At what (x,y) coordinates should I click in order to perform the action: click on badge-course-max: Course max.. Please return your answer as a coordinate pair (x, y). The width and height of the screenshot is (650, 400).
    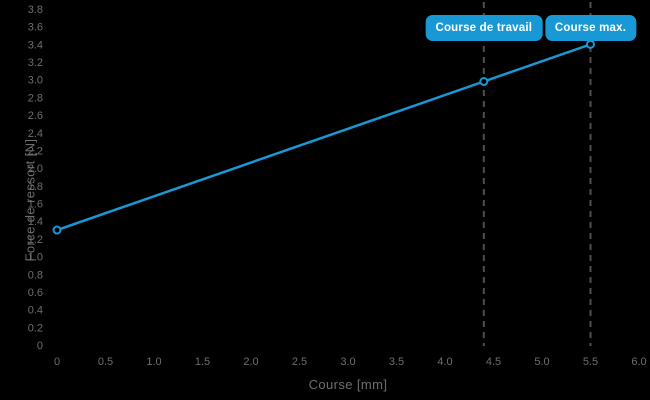
    Looking at the image, I should click on (590, 28).